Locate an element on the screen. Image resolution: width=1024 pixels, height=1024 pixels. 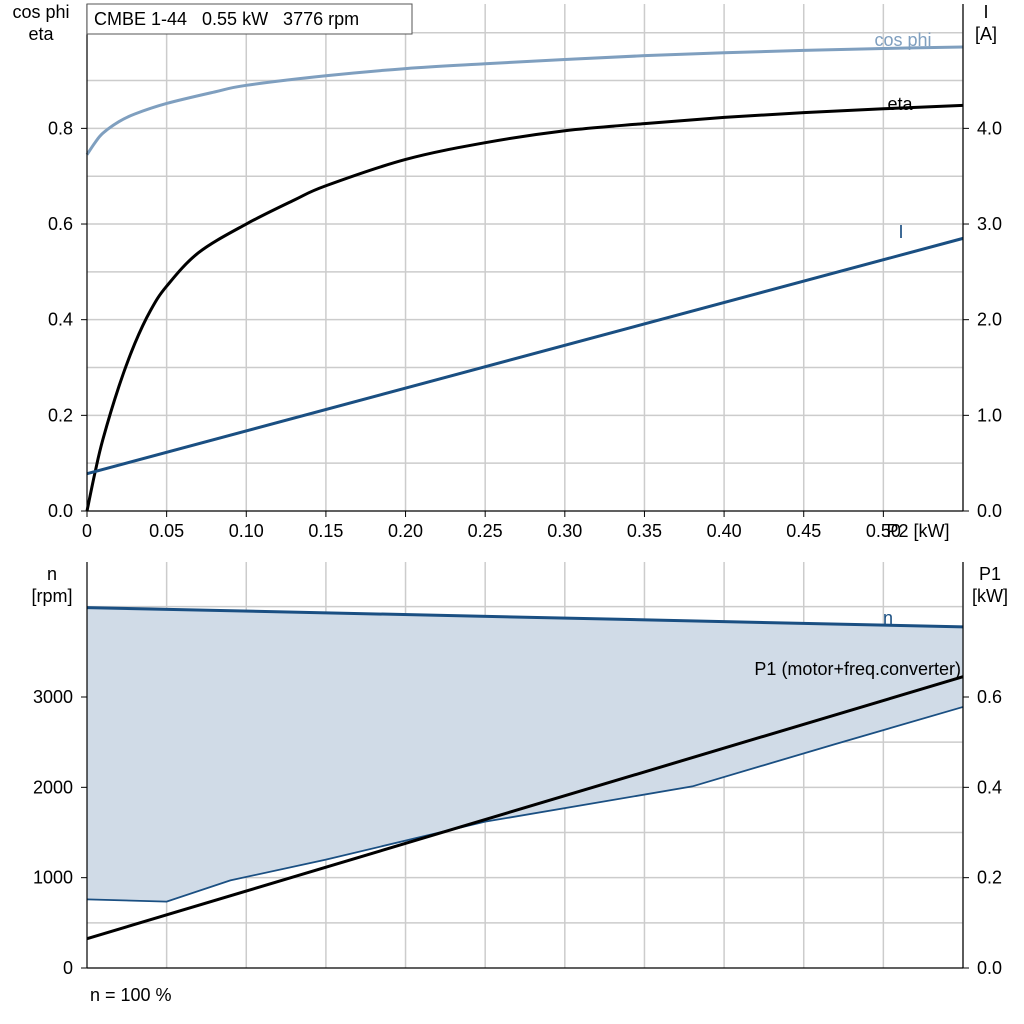
x-tick-label: 0.25 is located at coordinates (485, 531).